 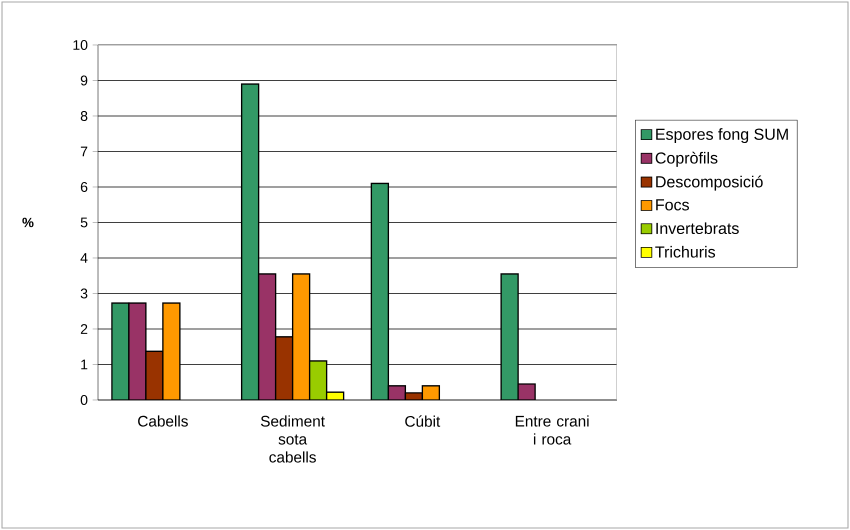 I want to click on y-tick-label: 10, so click(x=80, y=45).